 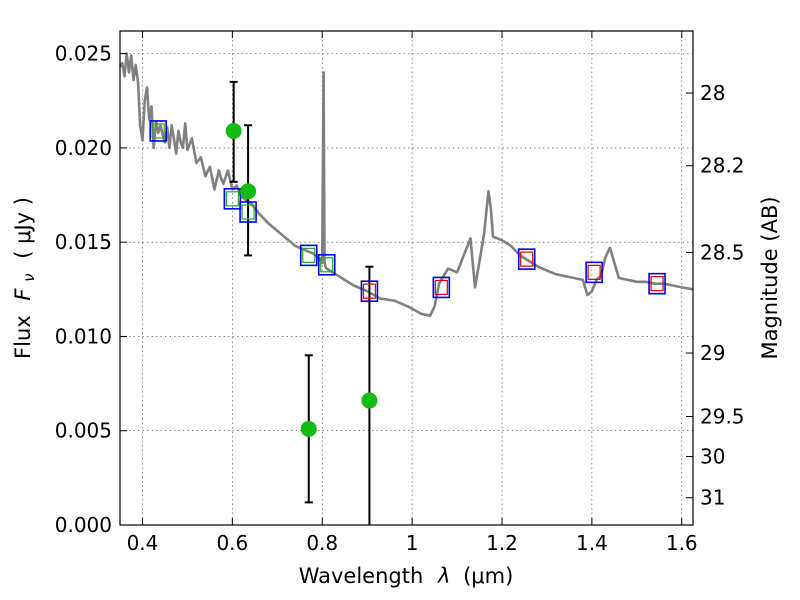 What do you see at coordinates (712, 498) in the screenshot?
I see `y2-tick-label: 31` at bounding box center [712, 498].